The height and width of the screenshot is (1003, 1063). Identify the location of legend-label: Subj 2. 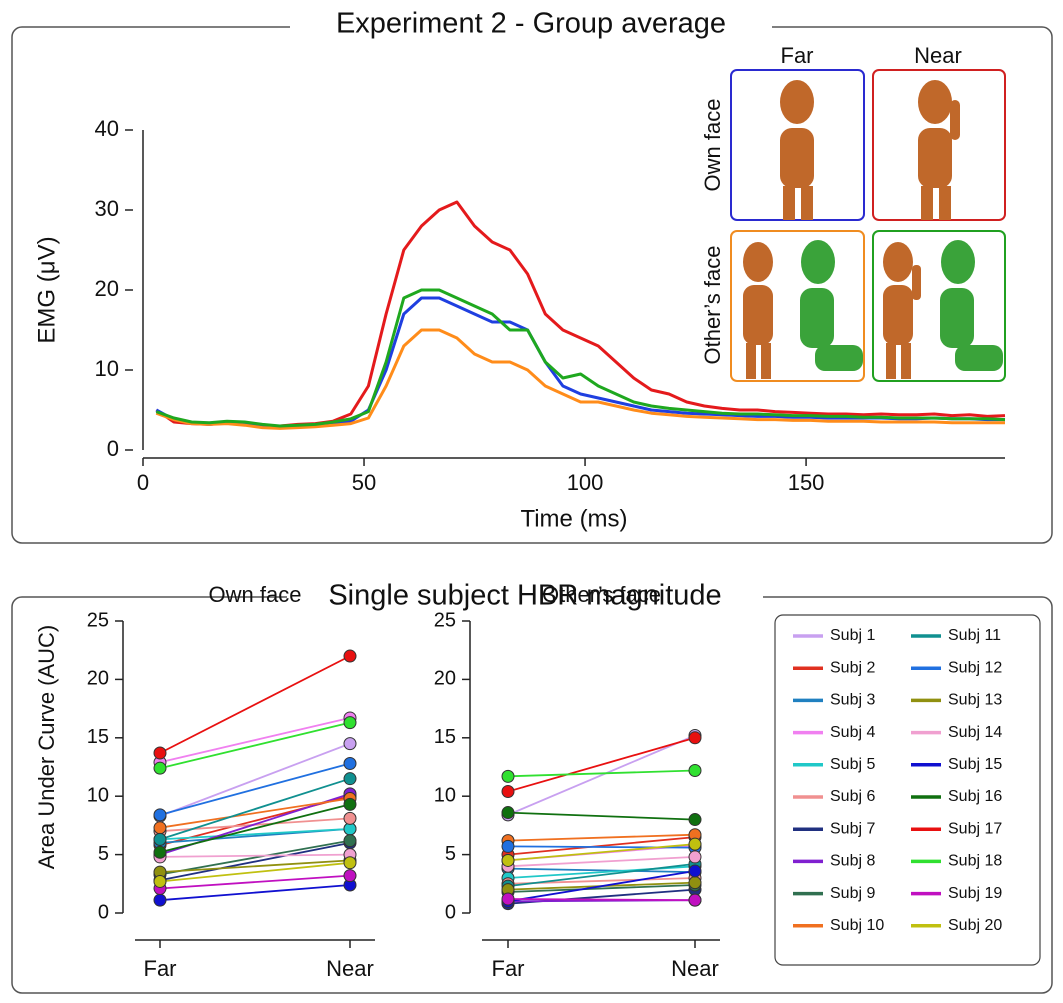
(852, 667).